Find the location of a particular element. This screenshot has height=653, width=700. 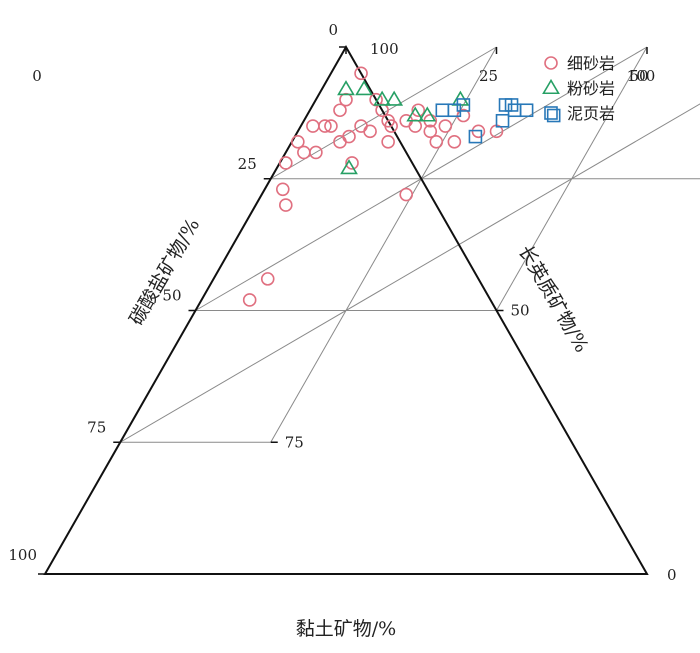

tick-label-carbonate-100: 100 is located at coordinates (22, 555).